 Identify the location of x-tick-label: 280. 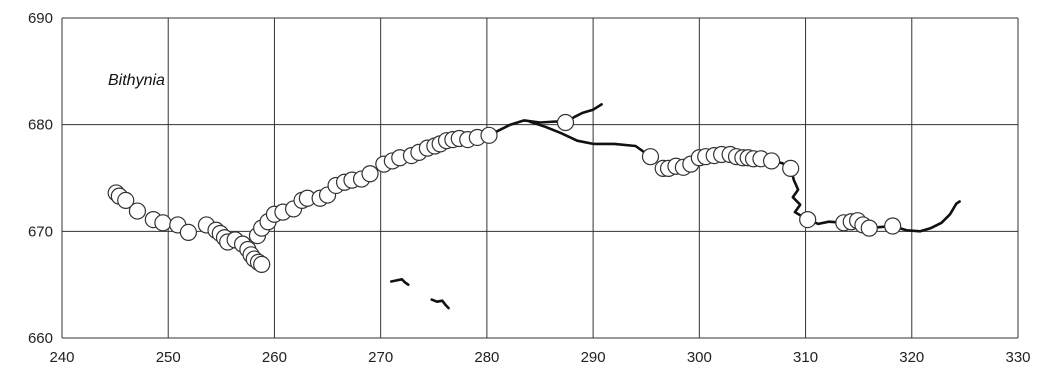
(486, 357).